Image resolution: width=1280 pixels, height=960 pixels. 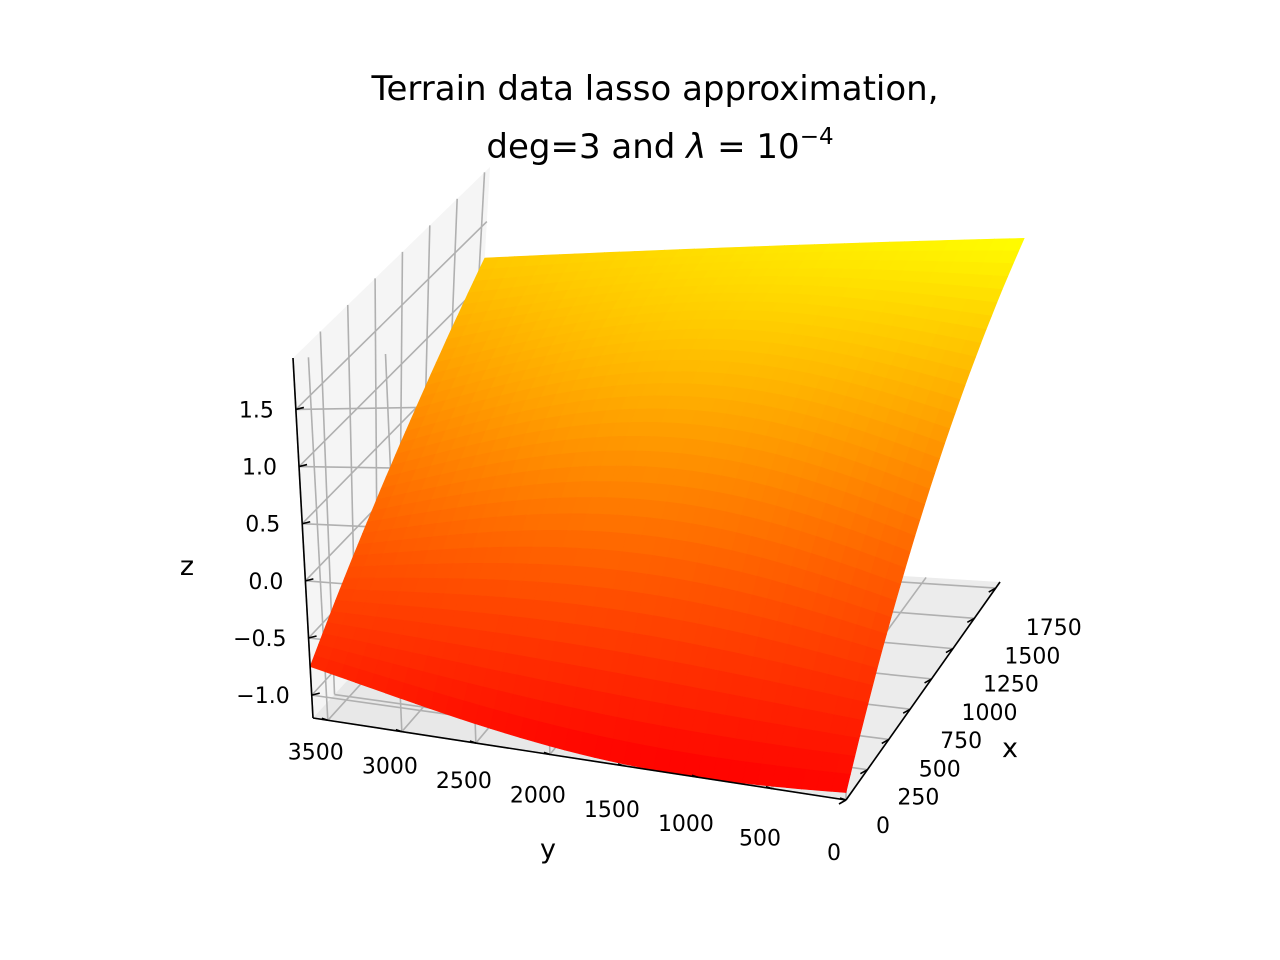 What do you see at coordinates (303, 538) in the screenshot?
I see `z-axis-line` at bounding box center [303, 538].